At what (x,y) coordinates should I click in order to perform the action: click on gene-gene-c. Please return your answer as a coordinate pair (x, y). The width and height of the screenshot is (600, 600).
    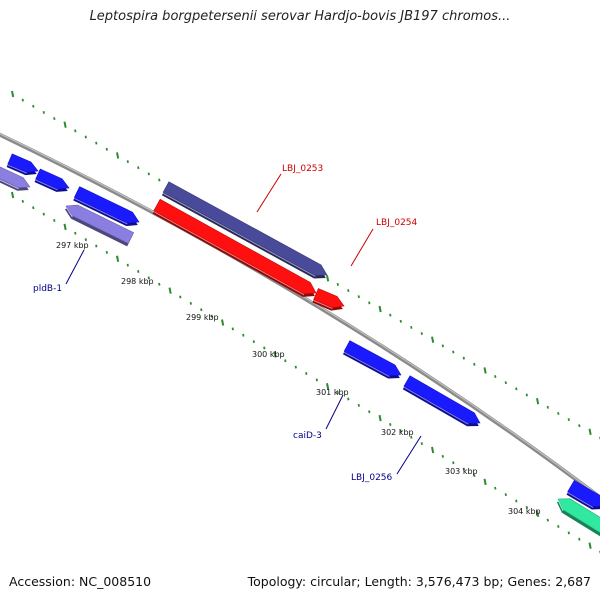
    Looking at the image, I should click on (15, 178).